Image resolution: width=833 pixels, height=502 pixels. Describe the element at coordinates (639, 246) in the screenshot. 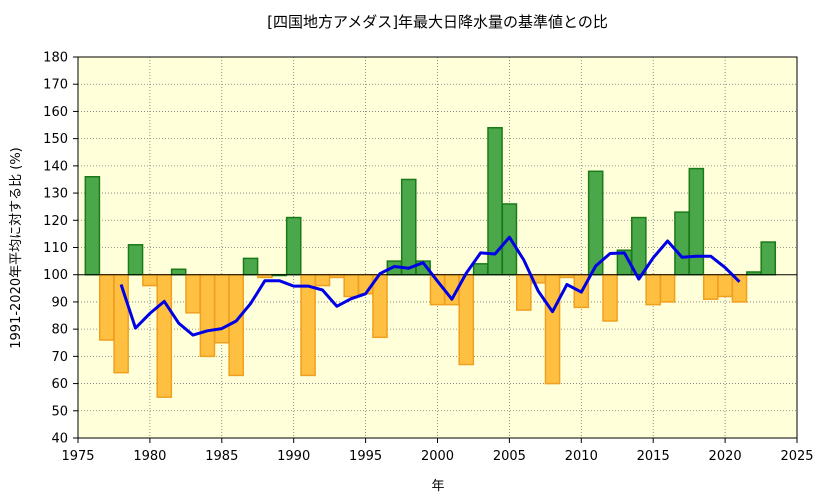

I see `bar-2014` at that location.